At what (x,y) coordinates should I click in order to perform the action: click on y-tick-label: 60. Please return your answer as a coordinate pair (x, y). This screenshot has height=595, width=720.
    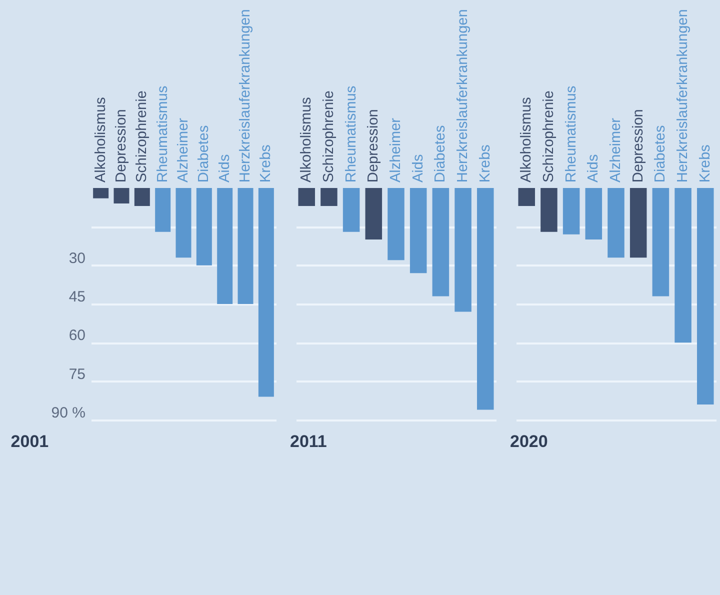
    Looking at the image, I should click on (77, 335).